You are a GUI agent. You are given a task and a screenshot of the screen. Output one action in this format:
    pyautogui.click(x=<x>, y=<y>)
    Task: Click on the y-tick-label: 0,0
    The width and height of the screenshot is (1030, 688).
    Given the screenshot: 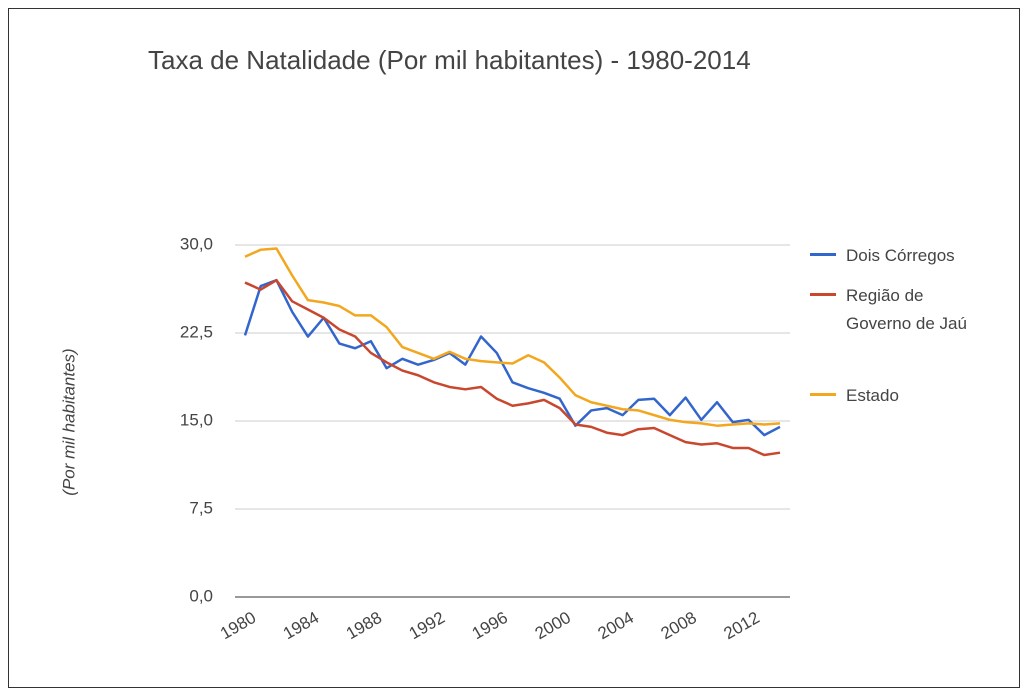 What is the action you would take?
    pyautogui.click(x=201, y=595)
    